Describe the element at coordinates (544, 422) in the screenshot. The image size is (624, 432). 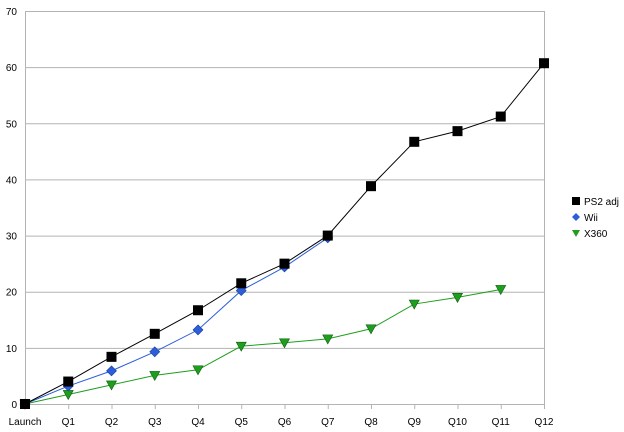
I see `x-tick-label: Q12` at that location.